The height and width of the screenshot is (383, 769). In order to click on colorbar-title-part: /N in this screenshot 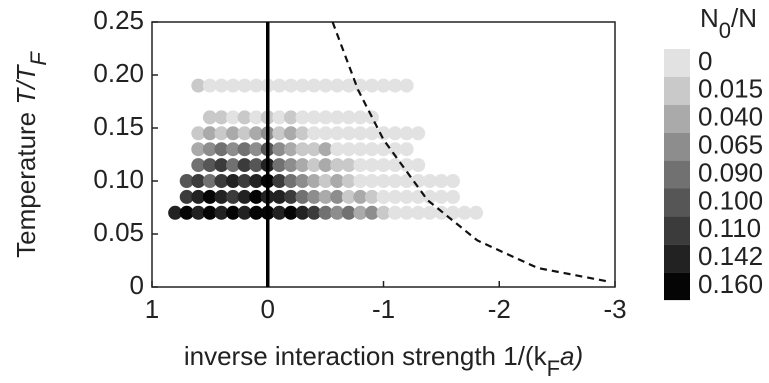, I will do `click(744, 18)`.